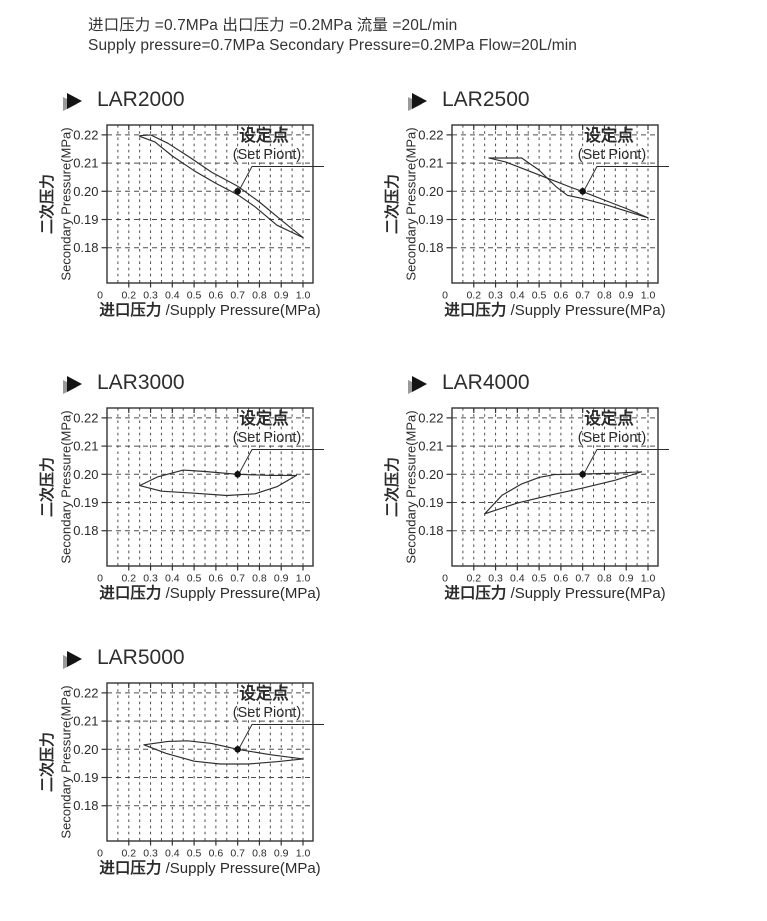 This screenshot has height=921, width=767. I want to click on chart-title: LAR5000, so click(207, 658).